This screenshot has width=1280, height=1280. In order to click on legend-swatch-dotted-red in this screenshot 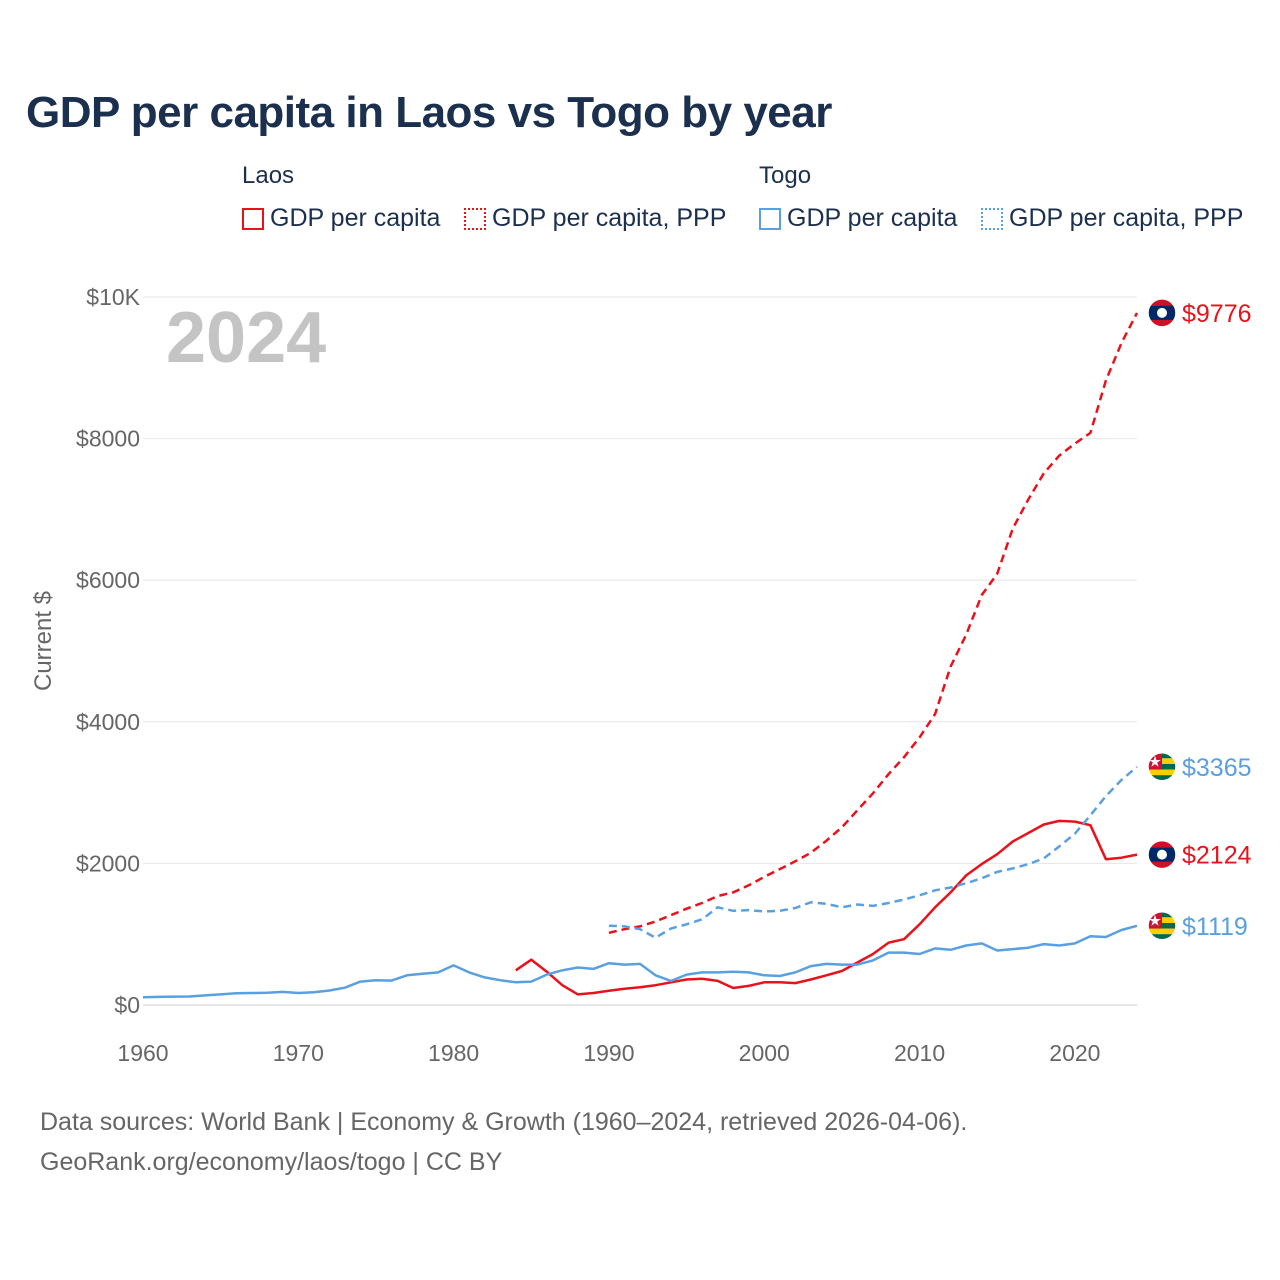, I will do `click(475, 218)`.